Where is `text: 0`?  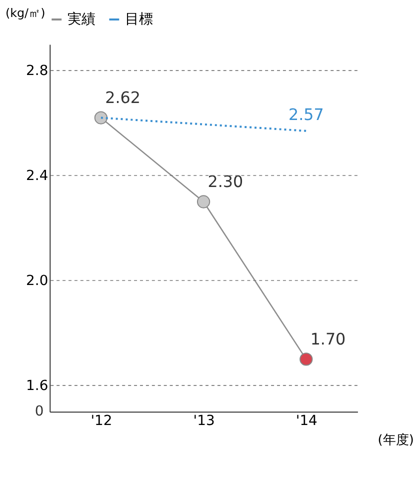 text: 0 is located at coordinates (39, 412).